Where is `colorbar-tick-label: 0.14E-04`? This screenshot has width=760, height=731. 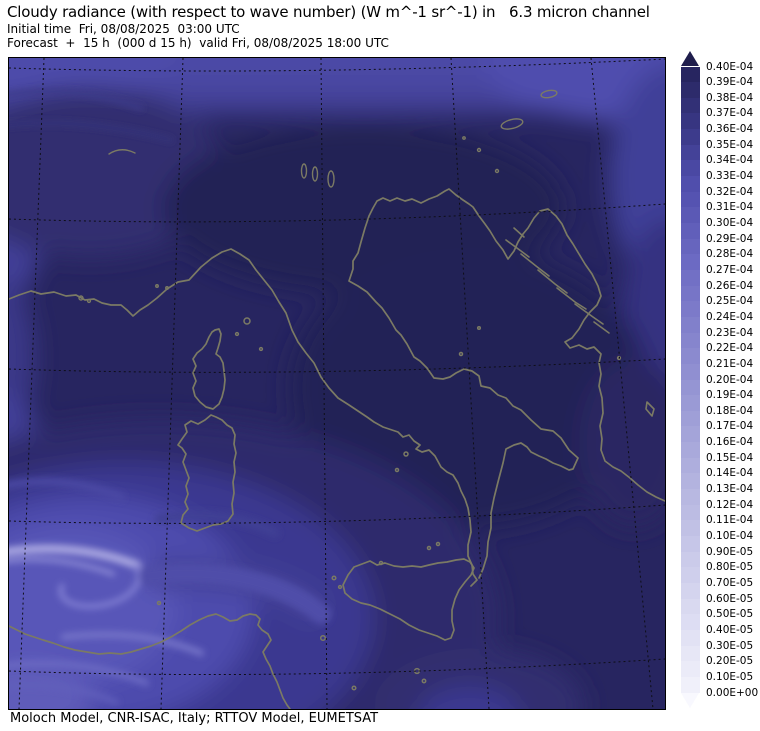 colorbar-tick-label: 0.14E-04 is located at coordinates (730, 473).